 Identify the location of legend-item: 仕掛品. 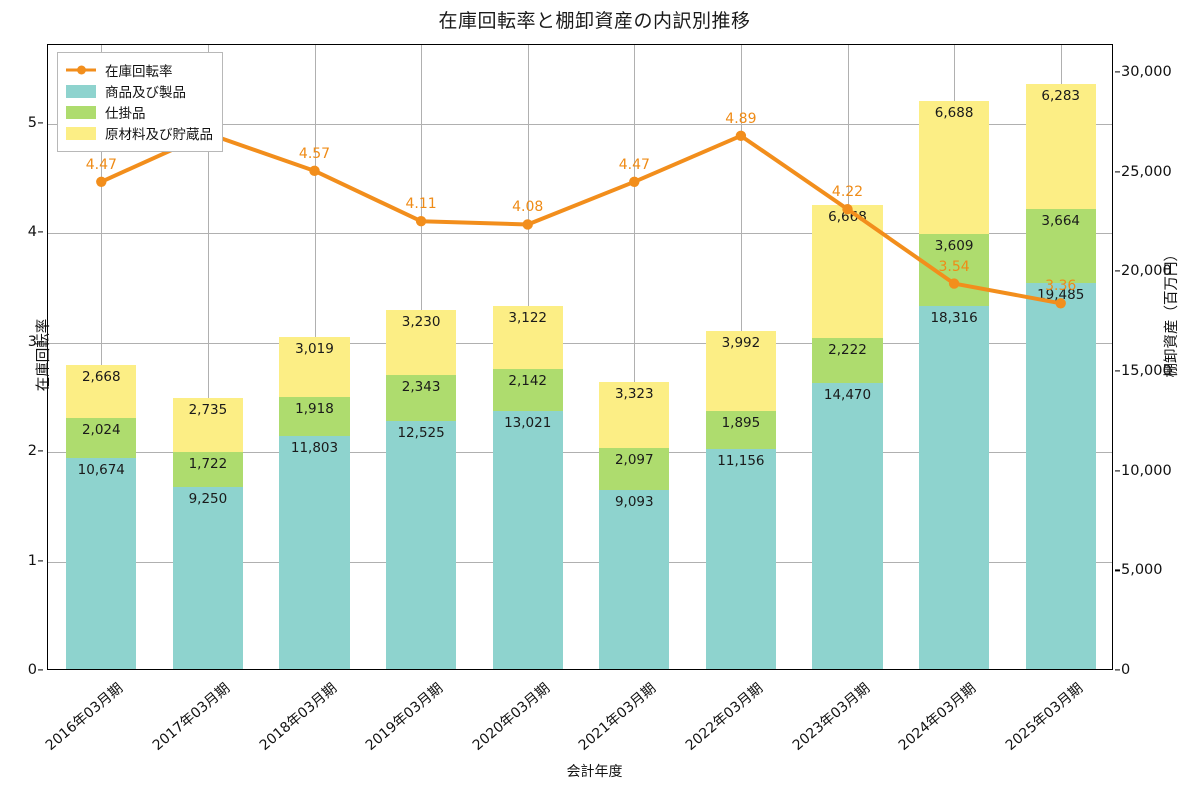
(139, 112).